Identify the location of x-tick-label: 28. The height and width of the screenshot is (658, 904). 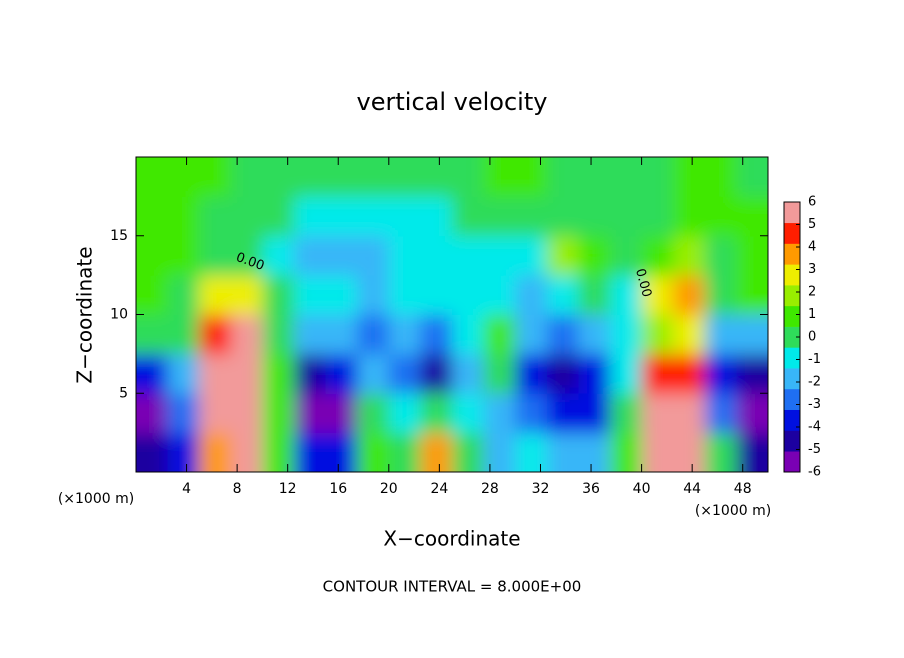
(490, 489).